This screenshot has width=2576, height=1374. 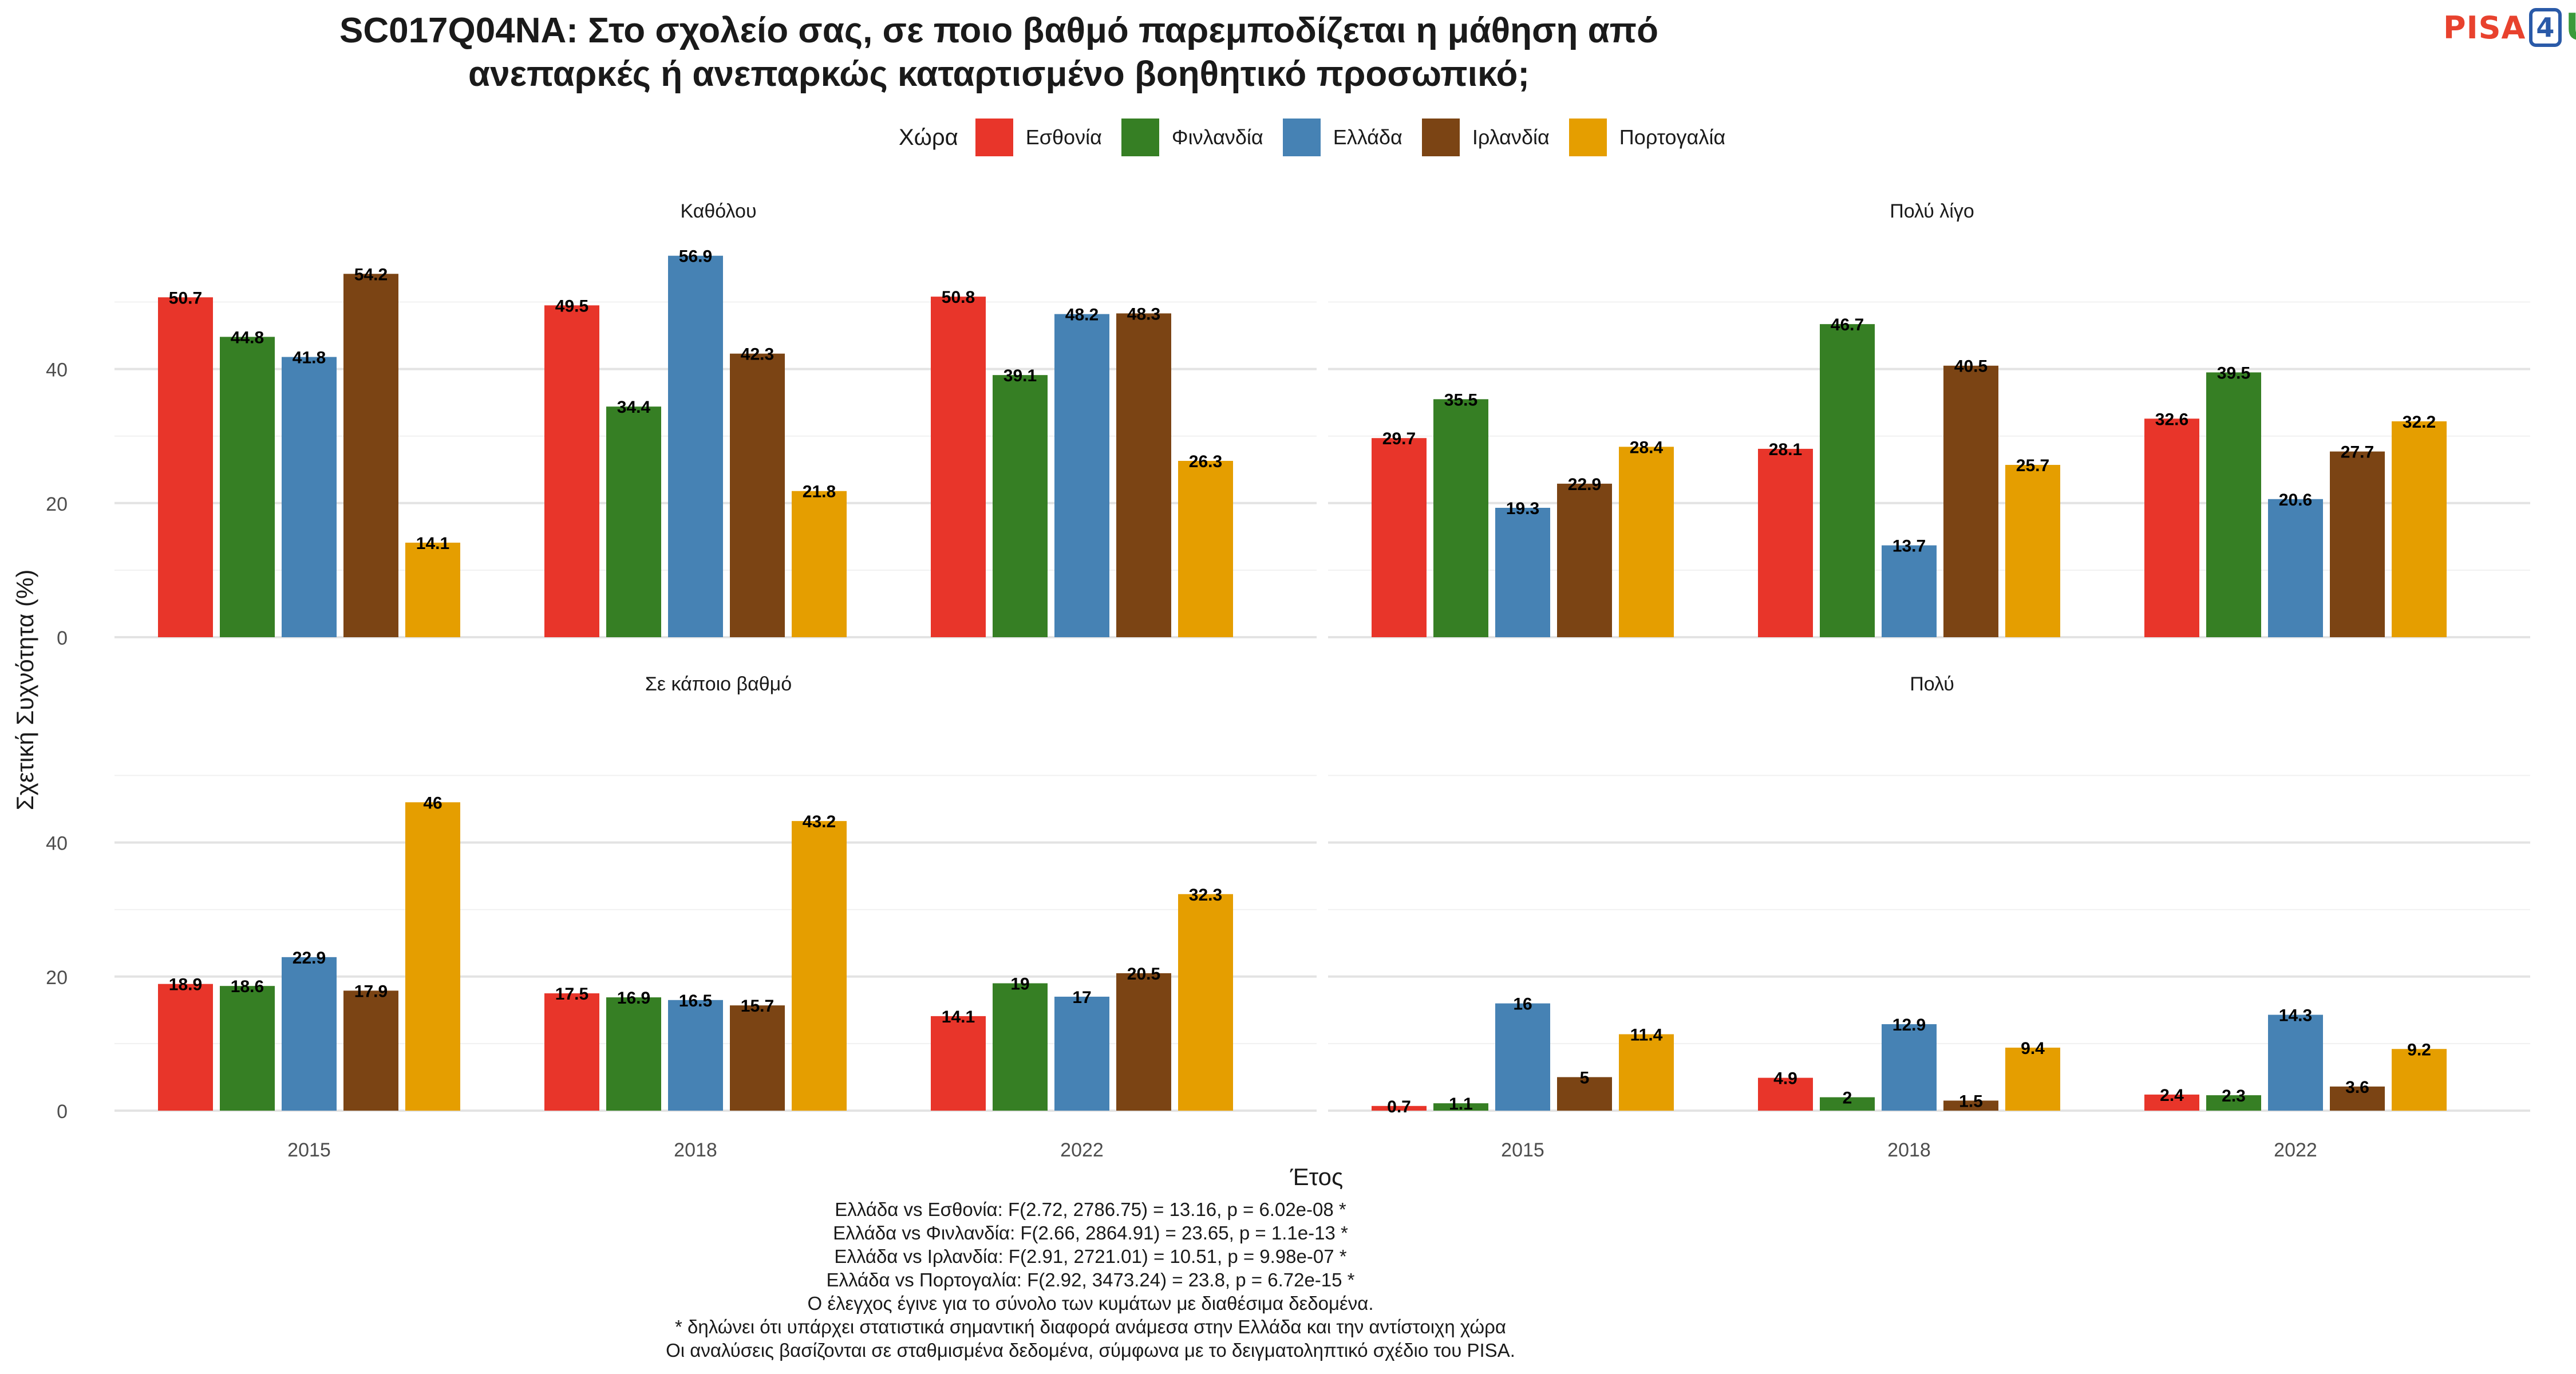 What do you see at coordinates (1511, 137) in the screenshot?
I see `legend-label-ireland: Ιρλανδία` at bounding box center [1511, 137].